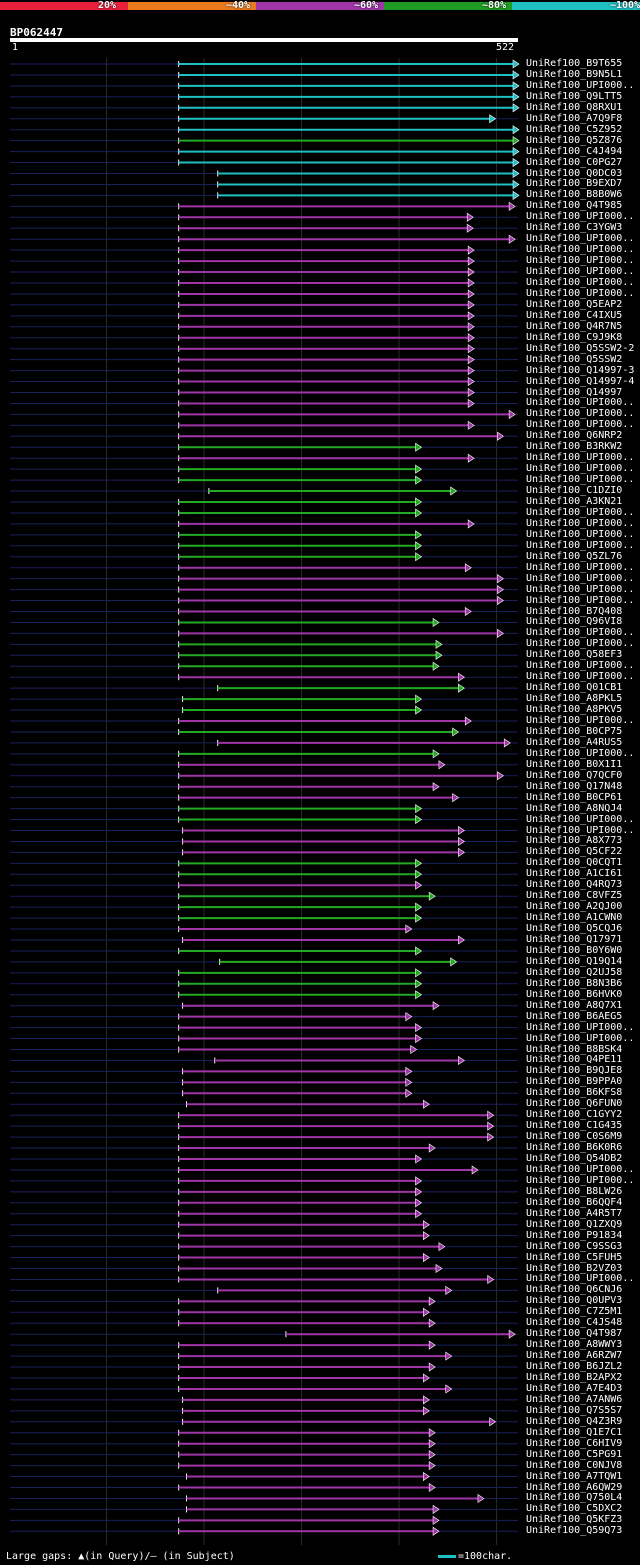  Describe the element at coordinates (574, 1093) in the screenshot. I see `hit-label: UniRef100_B6KFS8` at that location.